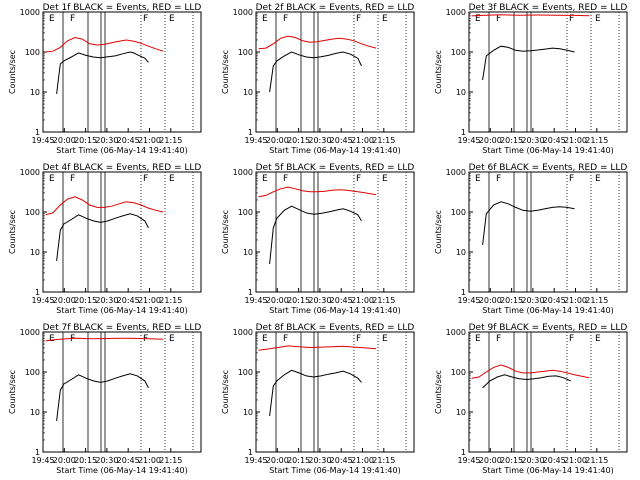  Describe the element at coordinates (122, 168) in the screenshot. I see `panel-title: Det 4f BLACK = Events, RED = LLD` at that location.